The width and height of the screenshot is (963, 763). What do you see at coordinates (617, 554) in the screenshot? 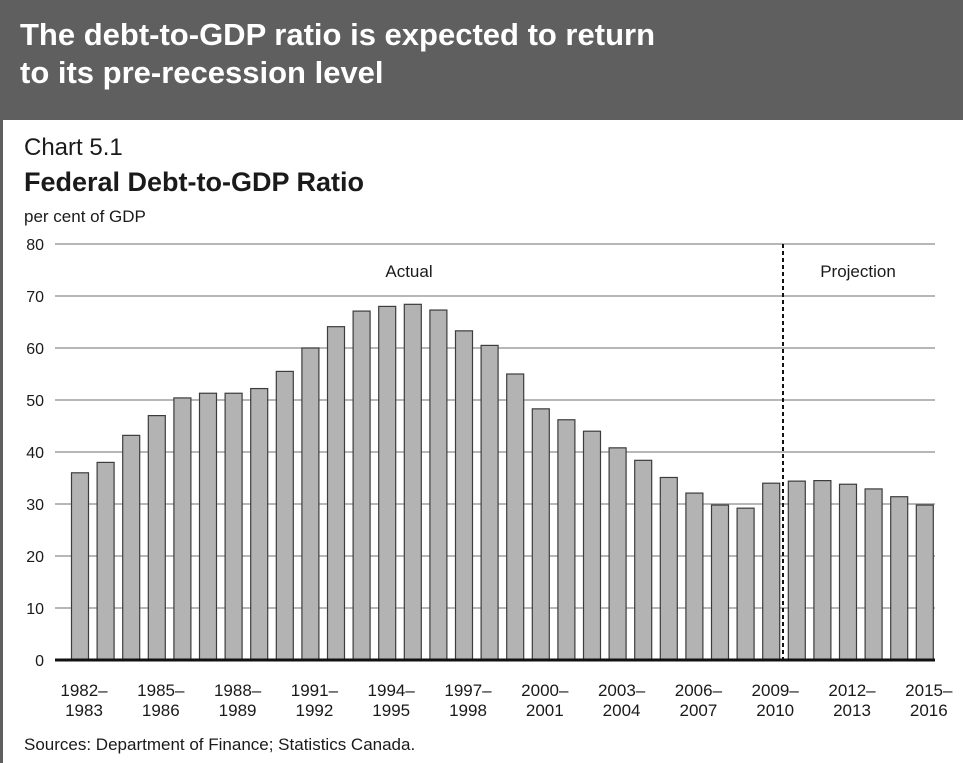
I see `bar-2003–2004` at bounding box center [617, 554].